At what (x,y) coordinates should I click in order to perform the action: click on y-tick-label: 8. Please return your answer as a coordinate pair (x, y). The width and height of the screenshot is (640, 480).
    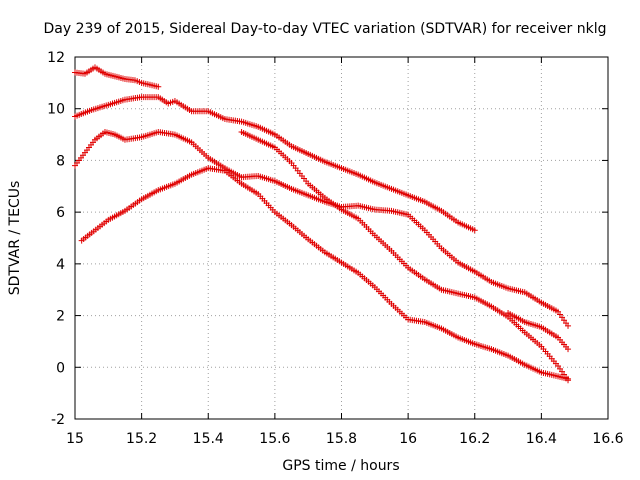
    Looking at the image, I should click on (60, 161).